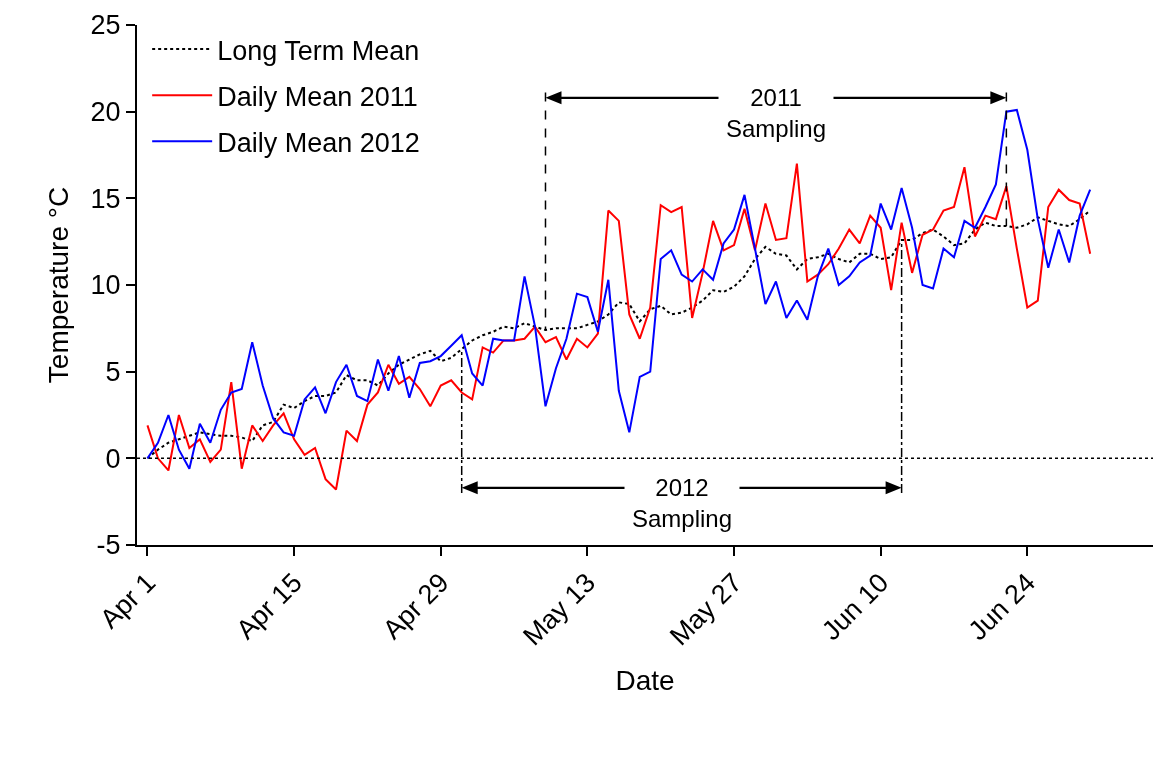 The height and width of the screenshot is (767, 1156). Describe the element at coordinates (559, 609) in the screenshot. I see `x-tick-label: May 13` at that location.